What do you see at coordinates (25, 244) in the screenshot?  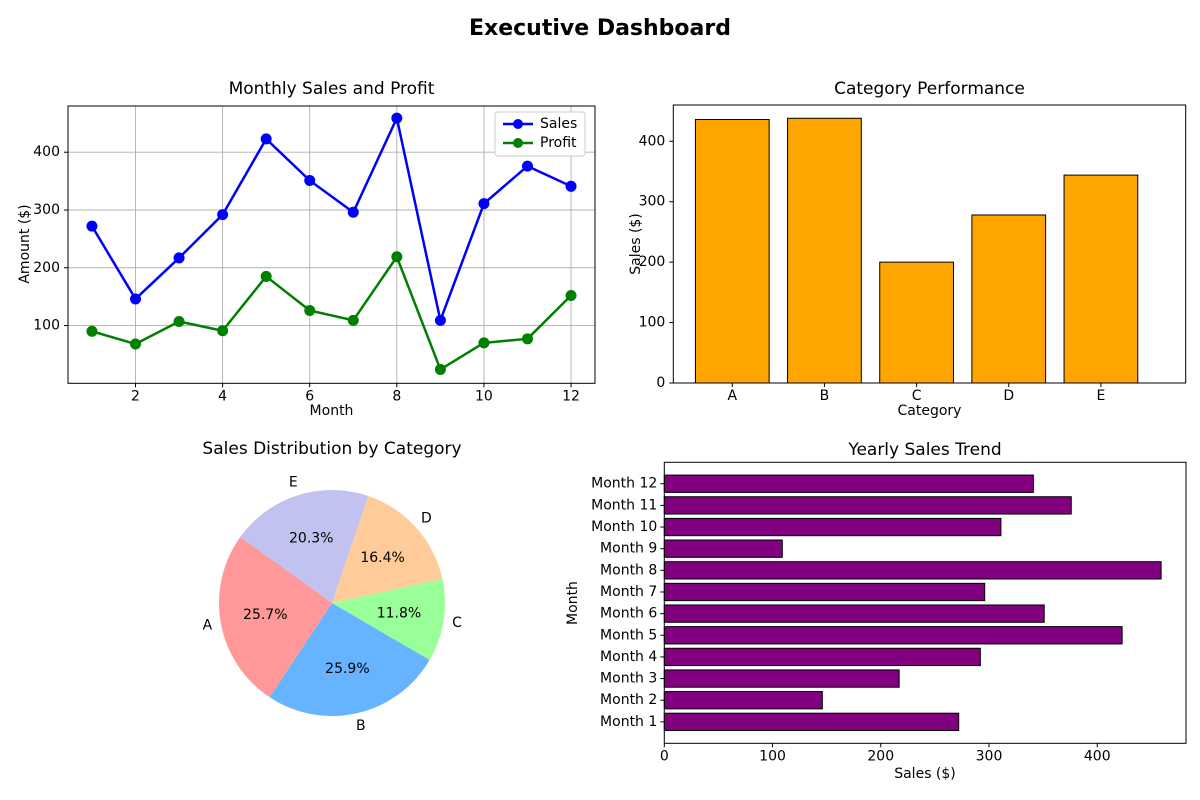 I see `line-chart-yaxis-label: Amount ($)` at bounding box center [25, 244].